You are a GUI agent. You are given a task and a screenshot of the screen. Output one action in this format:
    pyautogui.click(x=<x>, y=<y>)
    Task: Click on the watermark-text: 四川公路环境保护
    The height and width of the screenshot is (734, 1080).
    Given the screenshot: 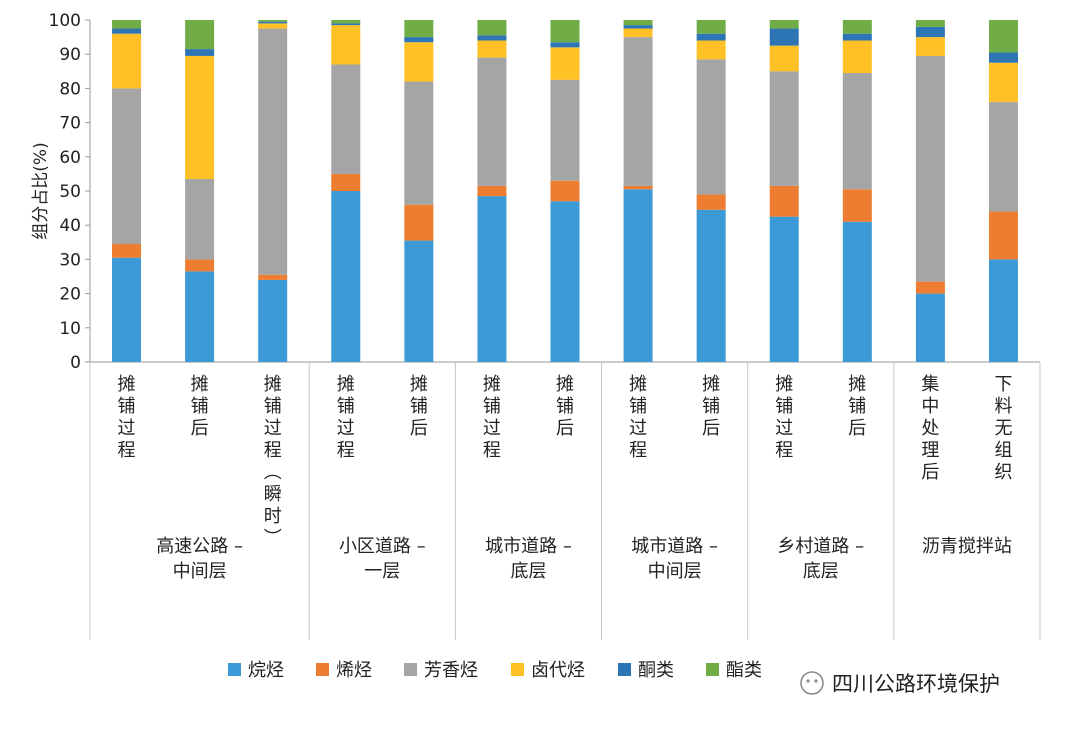 What is the action you would take?
    pyautogui.click(x=916, y=684)
    